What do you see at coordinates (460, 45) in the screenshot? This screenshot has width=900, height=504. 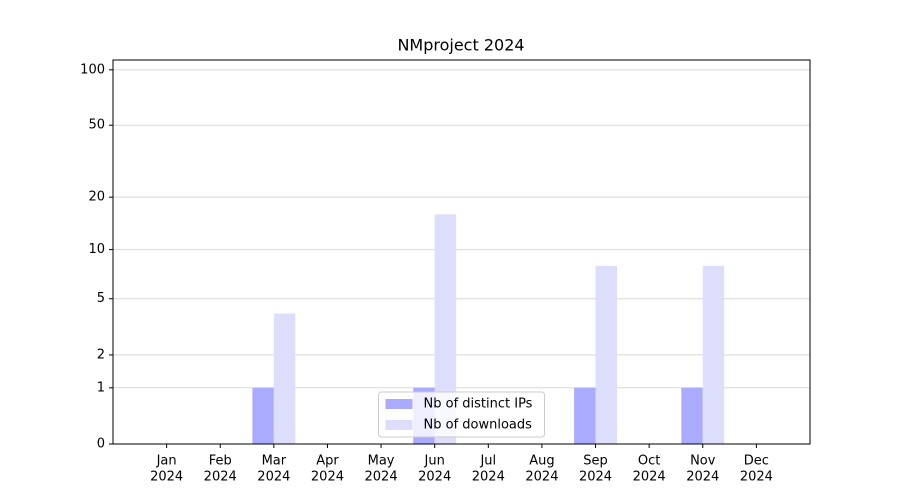 I see `chart-title: NMproject 2024` at bounding box center [460, 45].